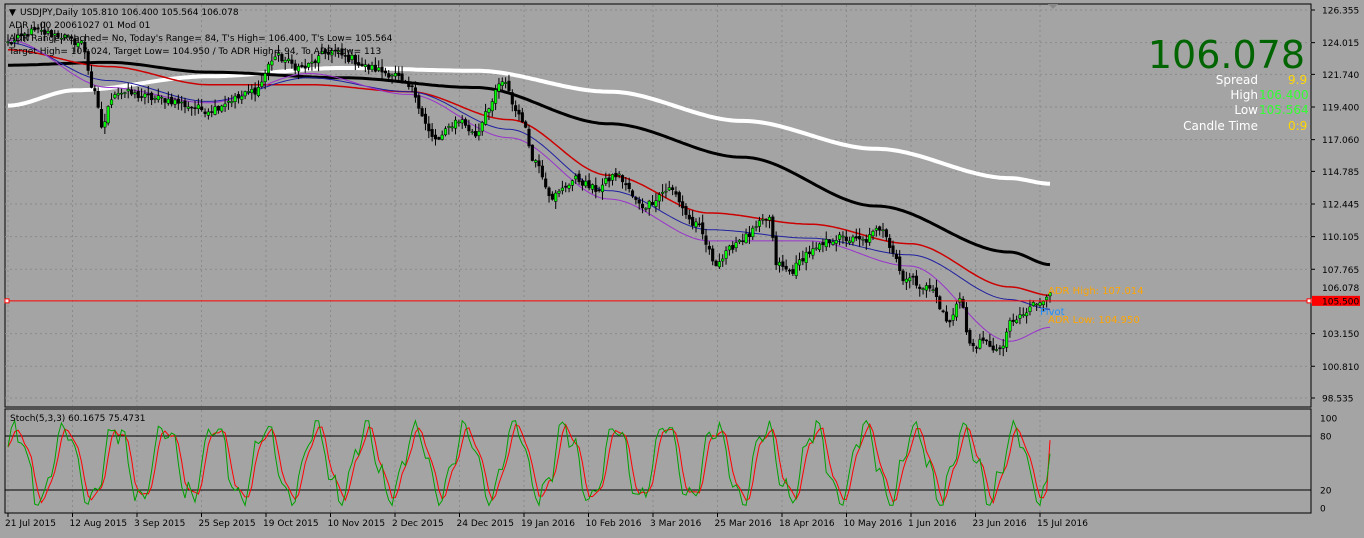 Image resolution: width=1364 pixels, height=538 pixels. Describe the element at coordinates (1340, 271) in the screenshot. I see `y-tick-label: 107.765` at that location.